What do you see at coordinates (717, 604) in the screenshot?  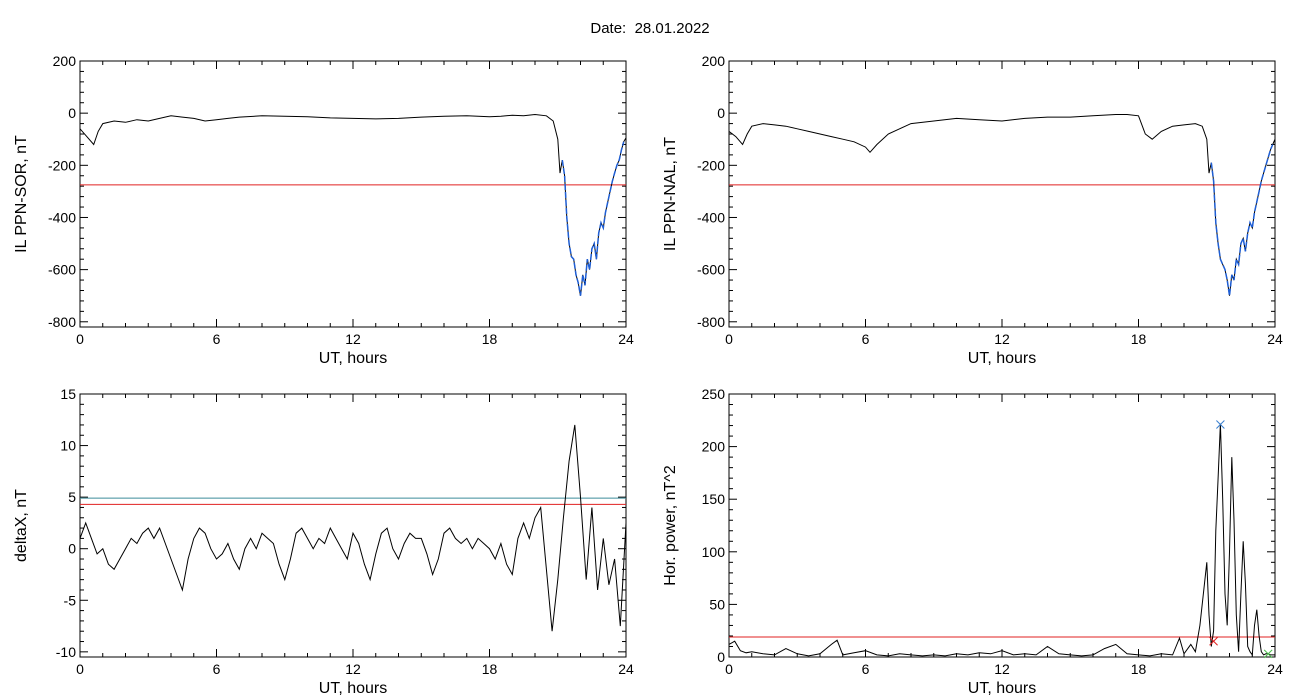 I see `y-tick-label: 50` at bounding box center [717, 604].